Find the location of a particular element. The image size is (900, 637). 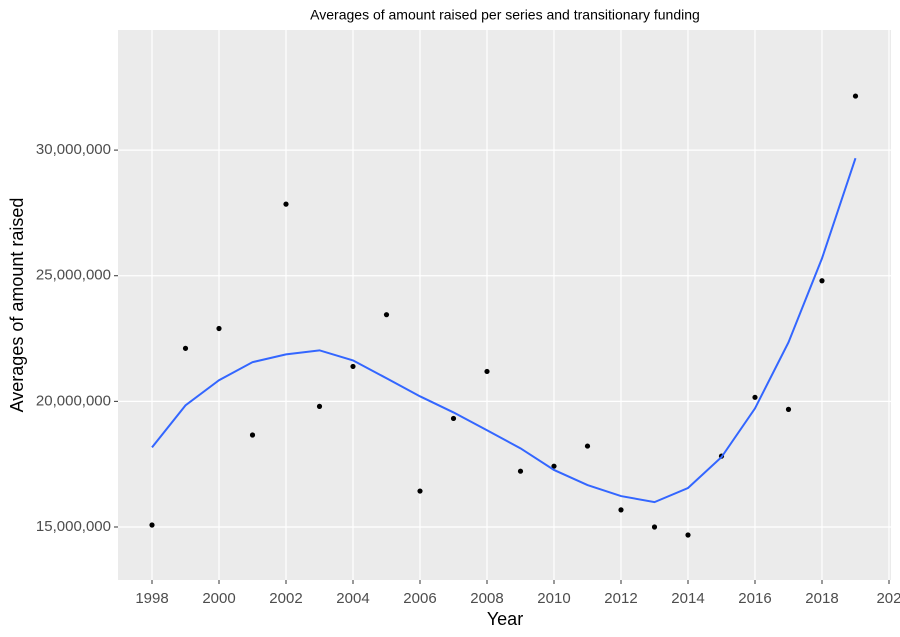

y-tick-label: 20,000,000 is located at coordinates (73, 400).